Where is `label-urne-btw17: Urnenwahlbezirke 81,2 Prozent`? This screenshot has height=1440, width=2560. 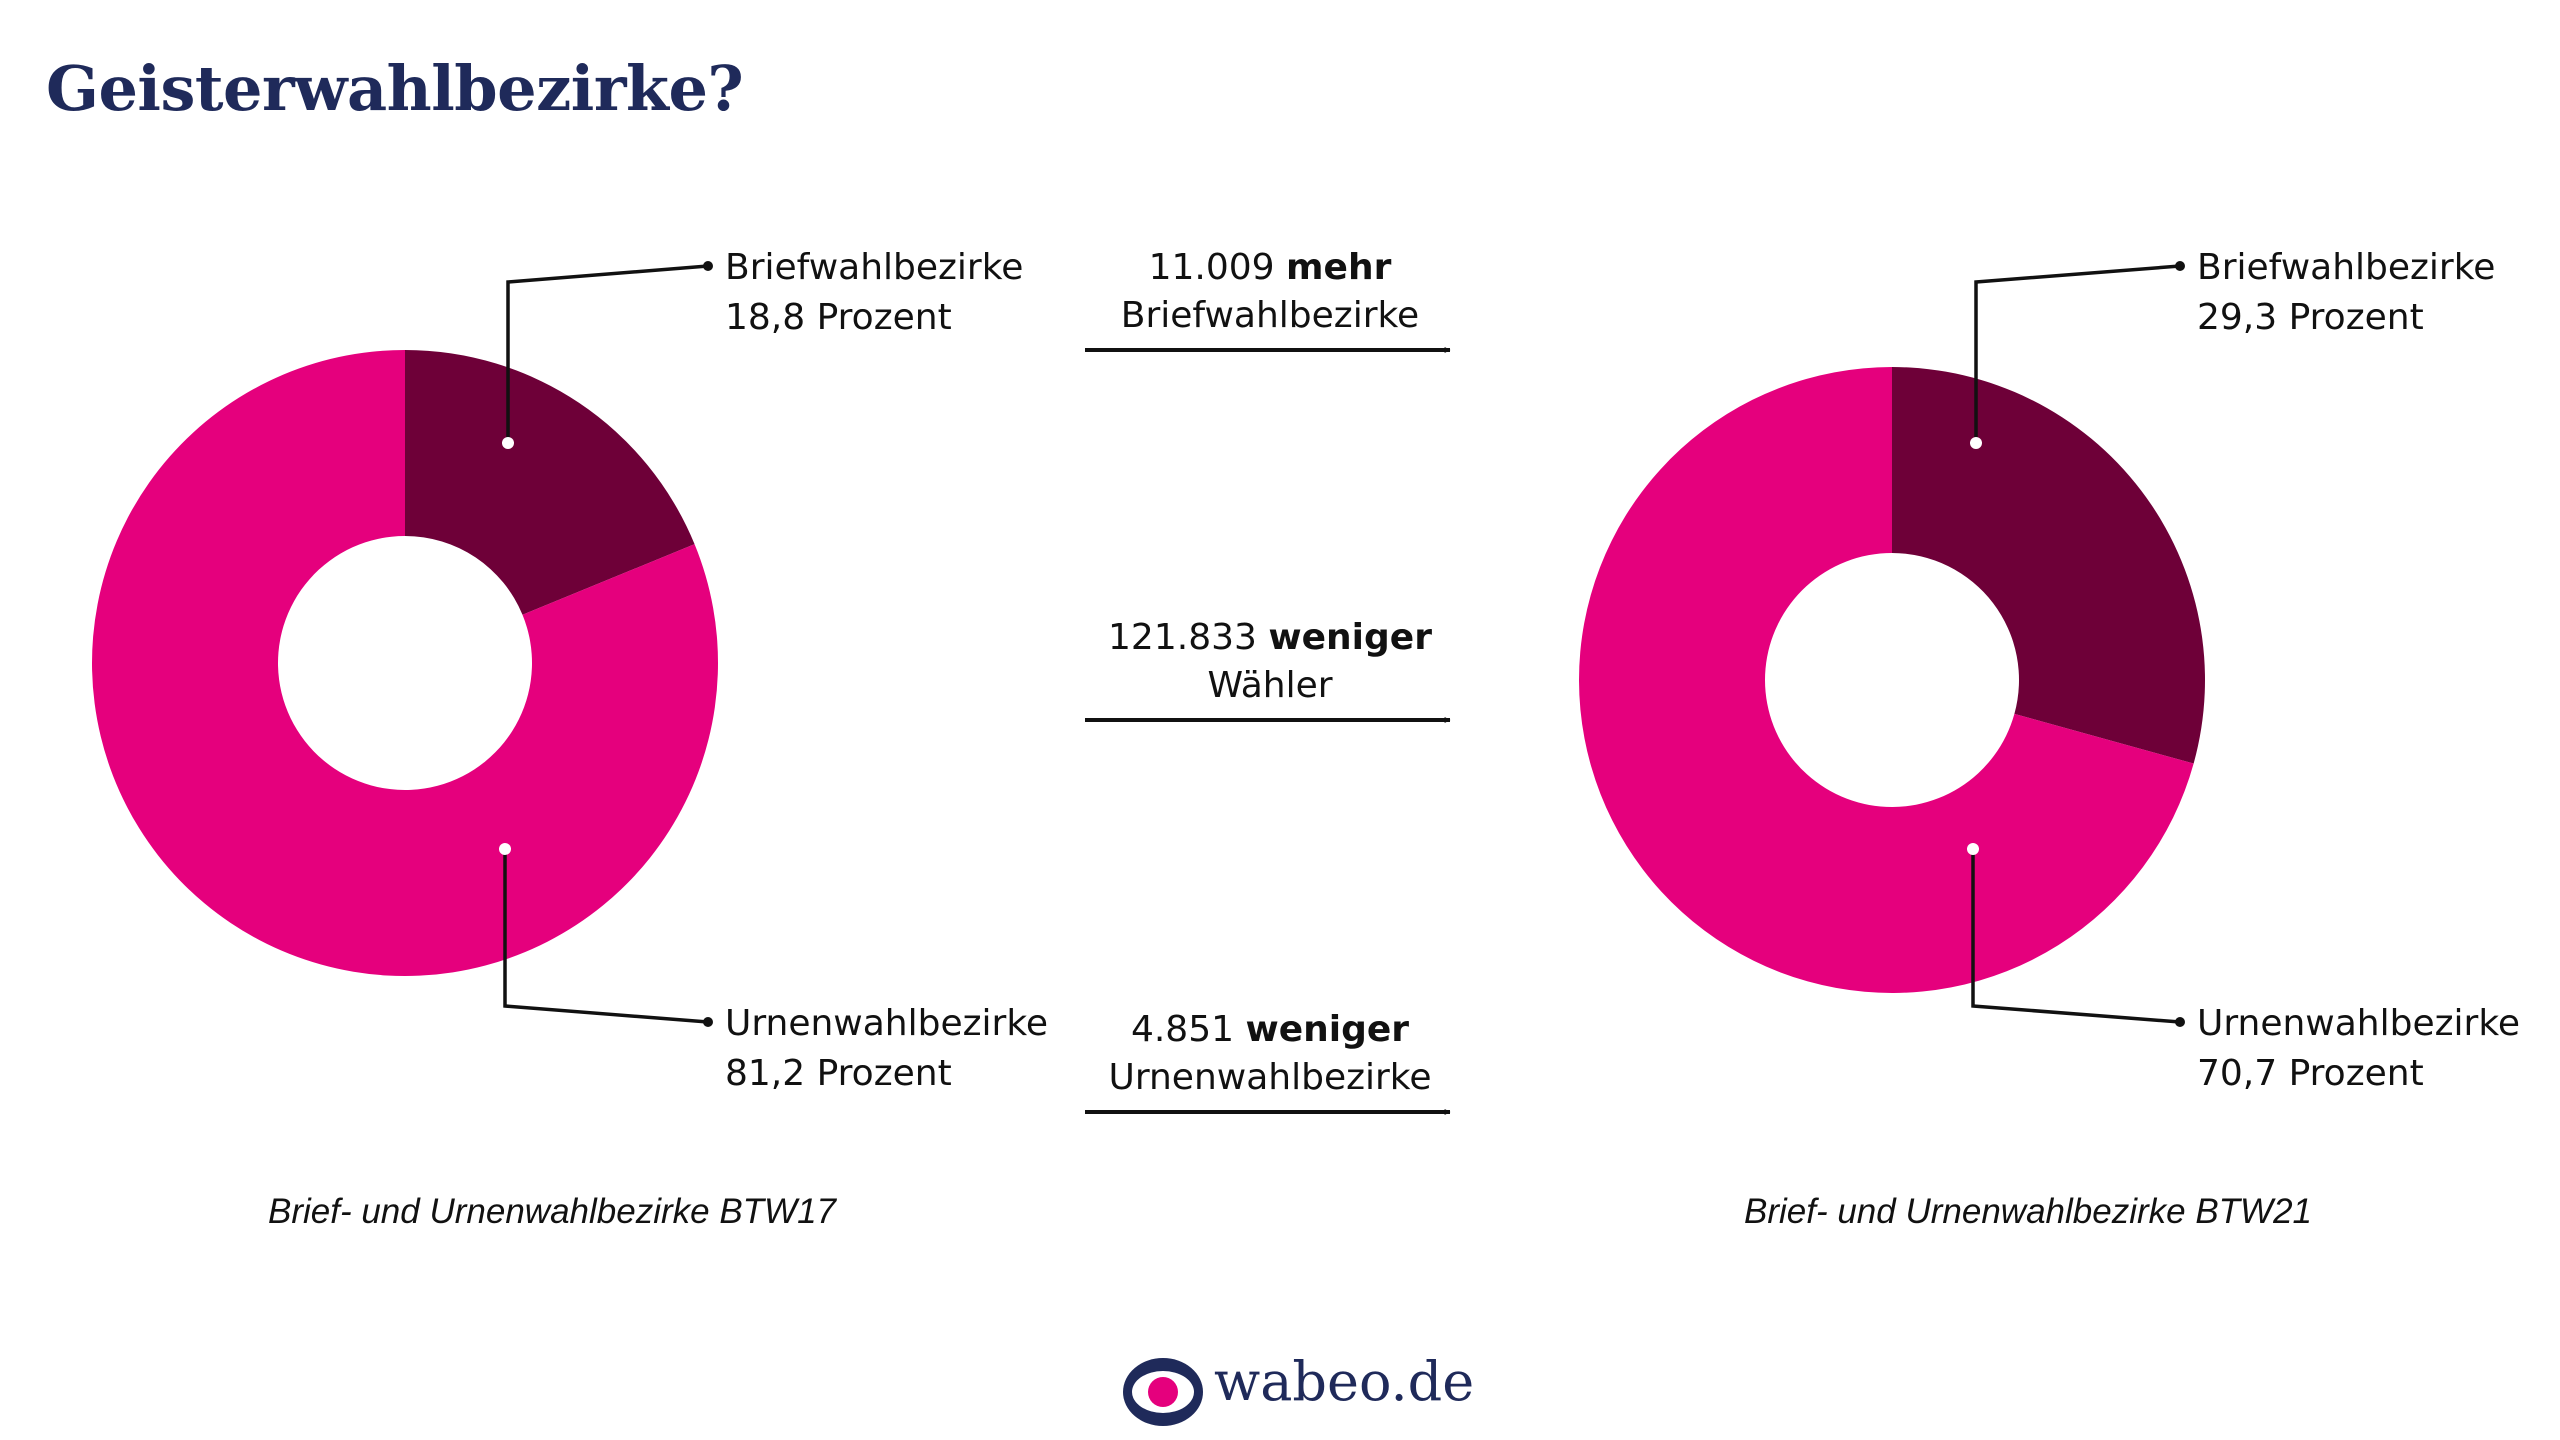 label-urne-btw17: Urnenwahlbezirke 81,2 Prozent is located at coordinates (886, 1049).